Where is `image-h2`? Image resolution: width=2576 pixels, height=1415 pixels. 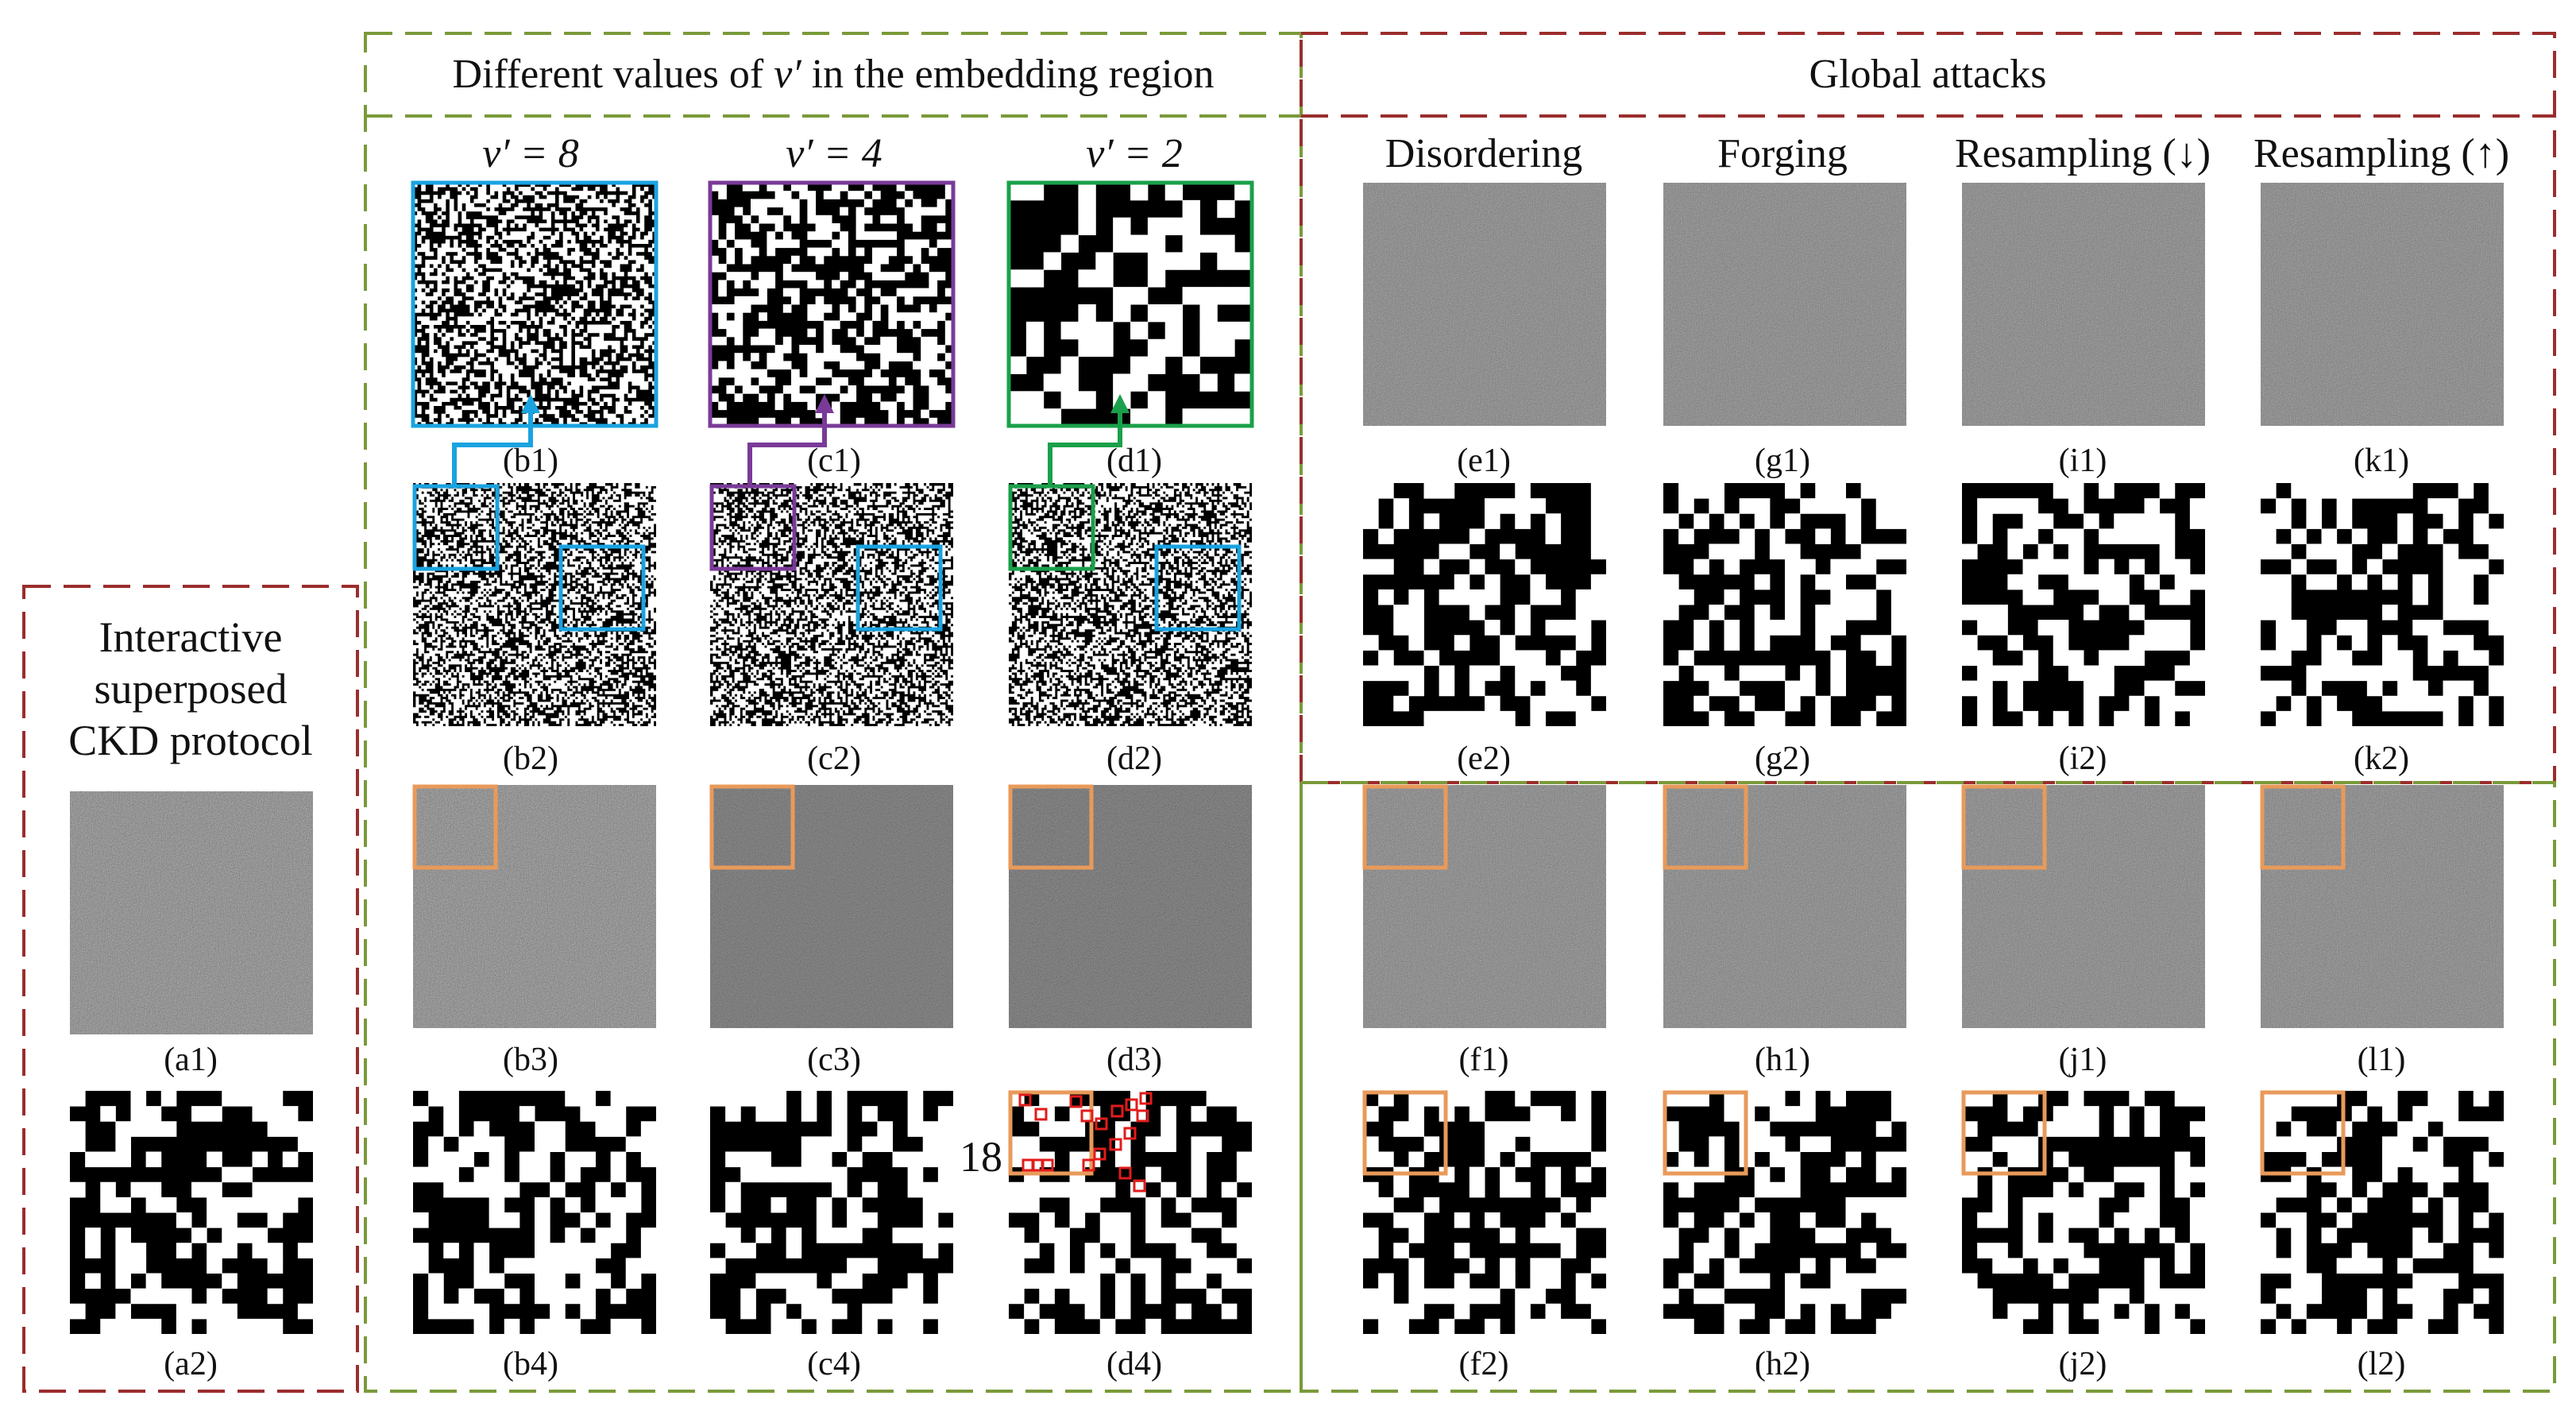 image-h2 is located at coordinates (1785, 1213).